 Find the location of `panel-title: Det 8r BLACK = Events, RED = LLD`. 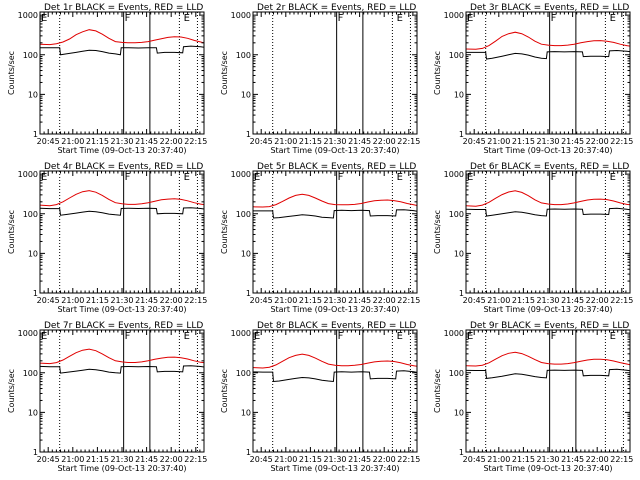

panel-title: Det 8r BLACK = Events, RED = LLD is located at coordinates (336, 326).